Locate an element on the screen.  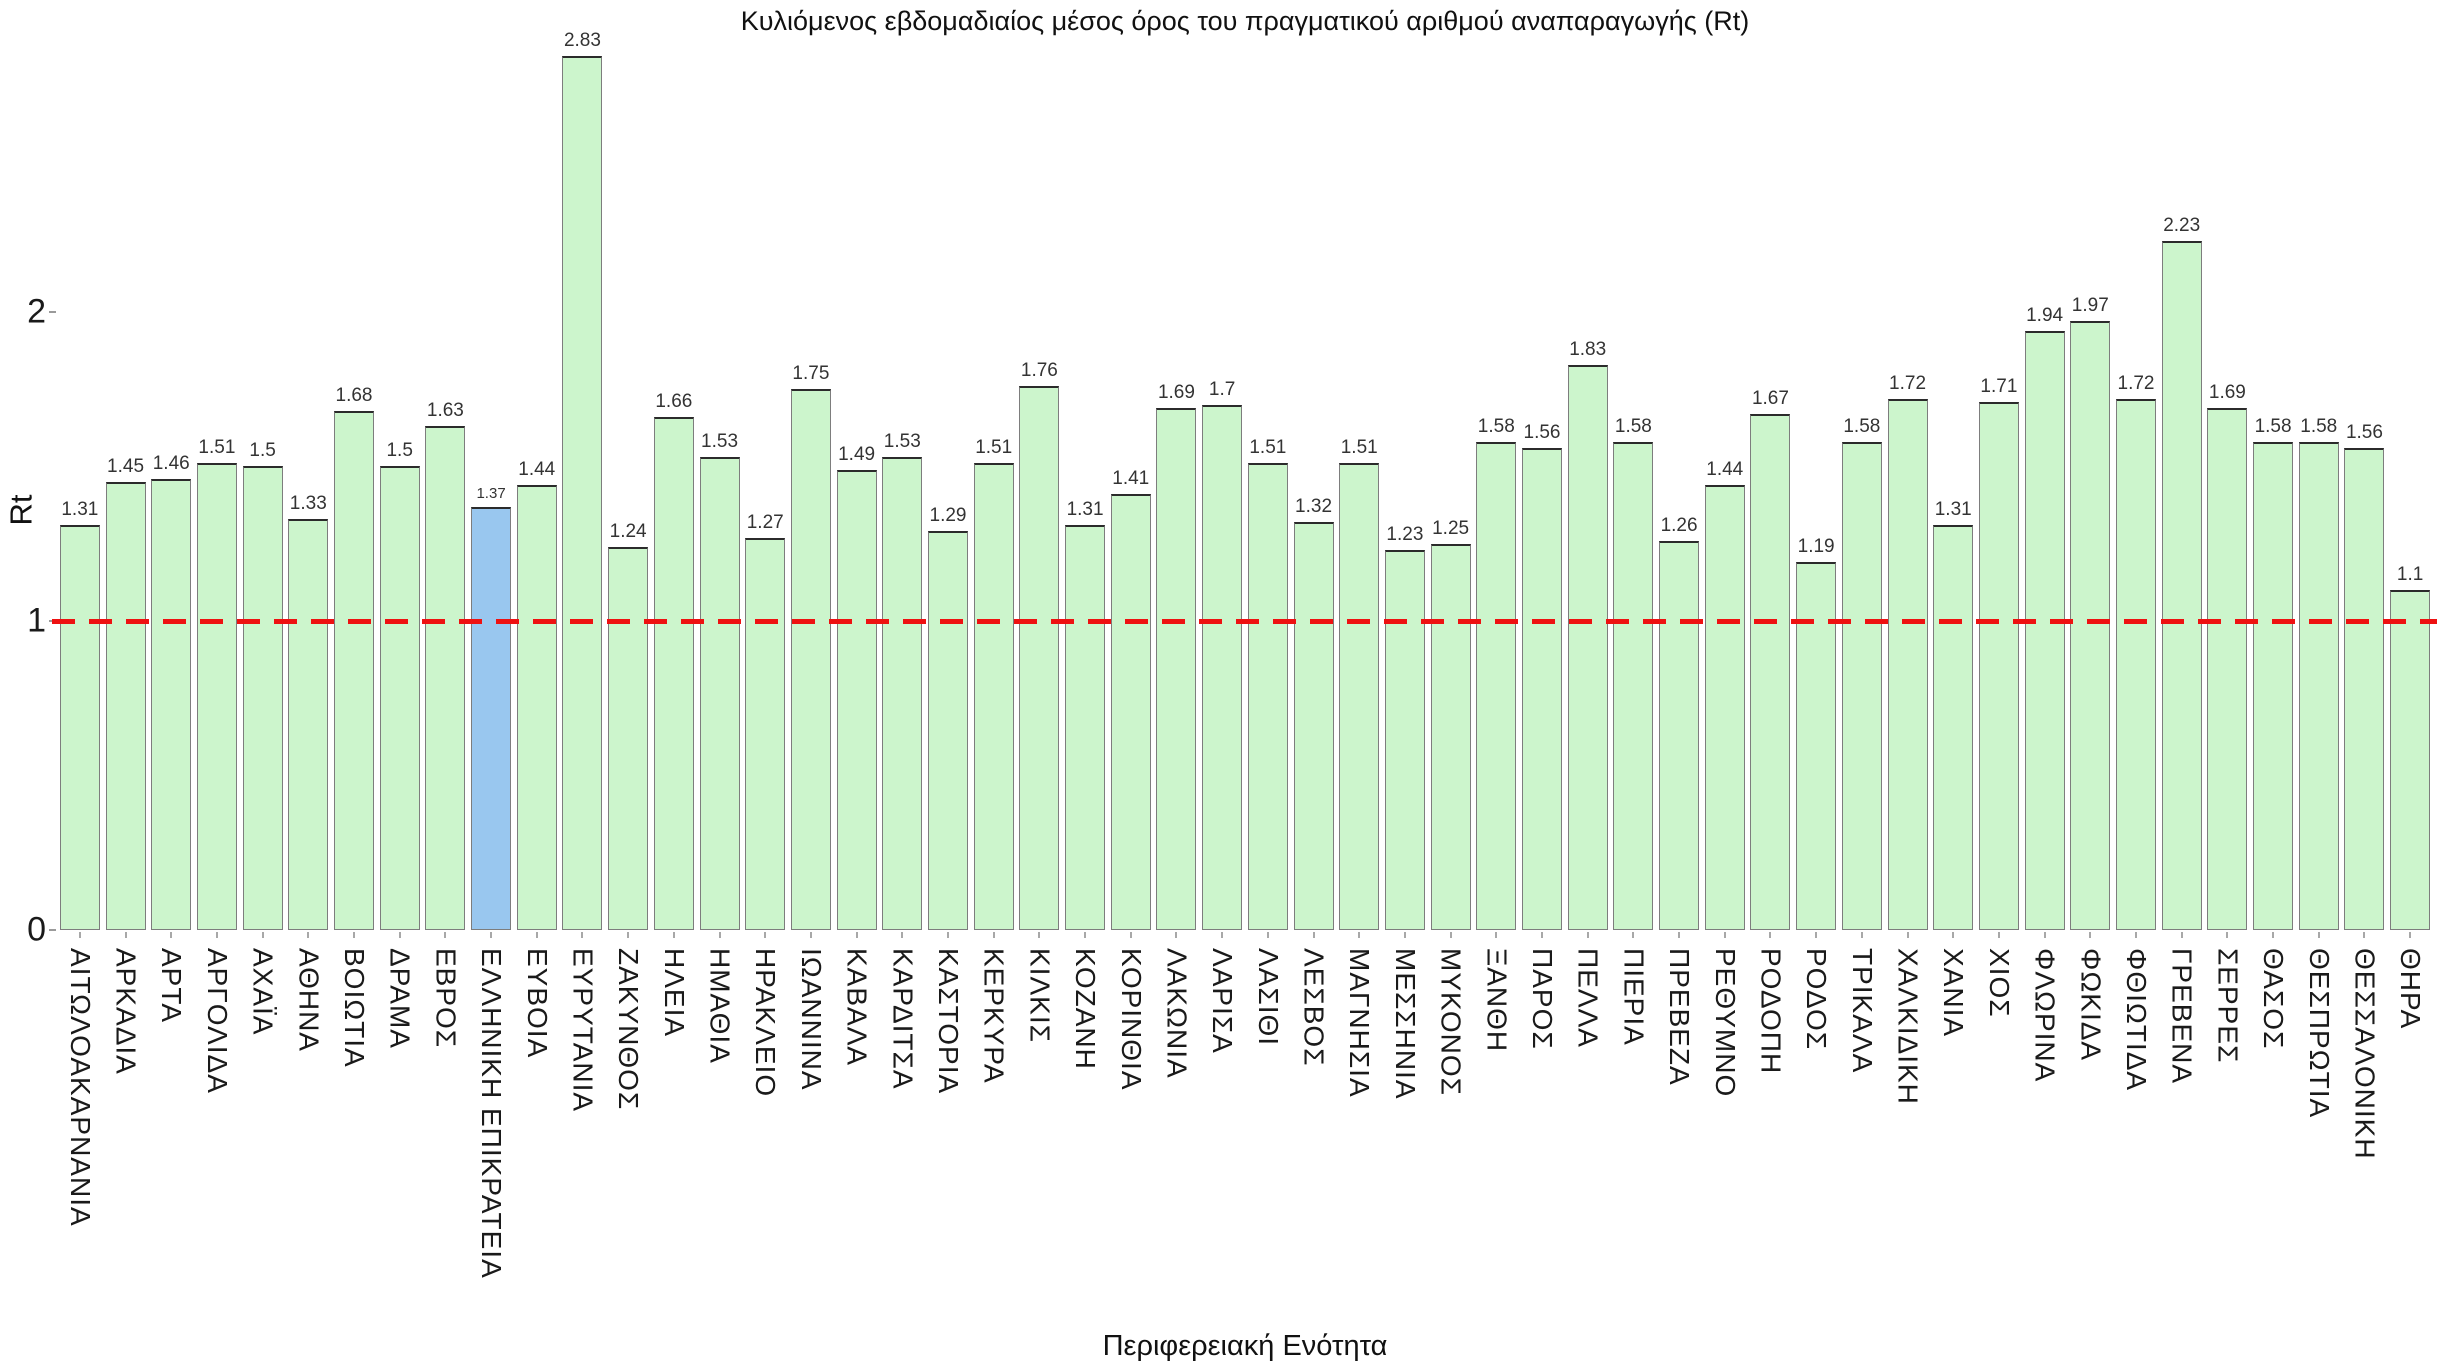
x-category-label: ΧΑΝΙΑ is located at coordinates (1954, 993).